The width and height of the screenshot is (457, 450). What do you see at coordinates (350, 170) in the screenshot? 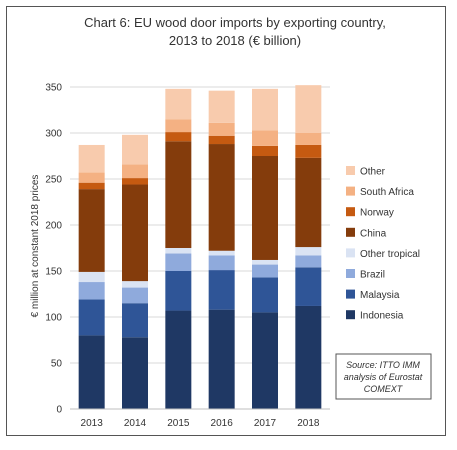
I see `legend-swatch-other` at bounding box center [350, 170].